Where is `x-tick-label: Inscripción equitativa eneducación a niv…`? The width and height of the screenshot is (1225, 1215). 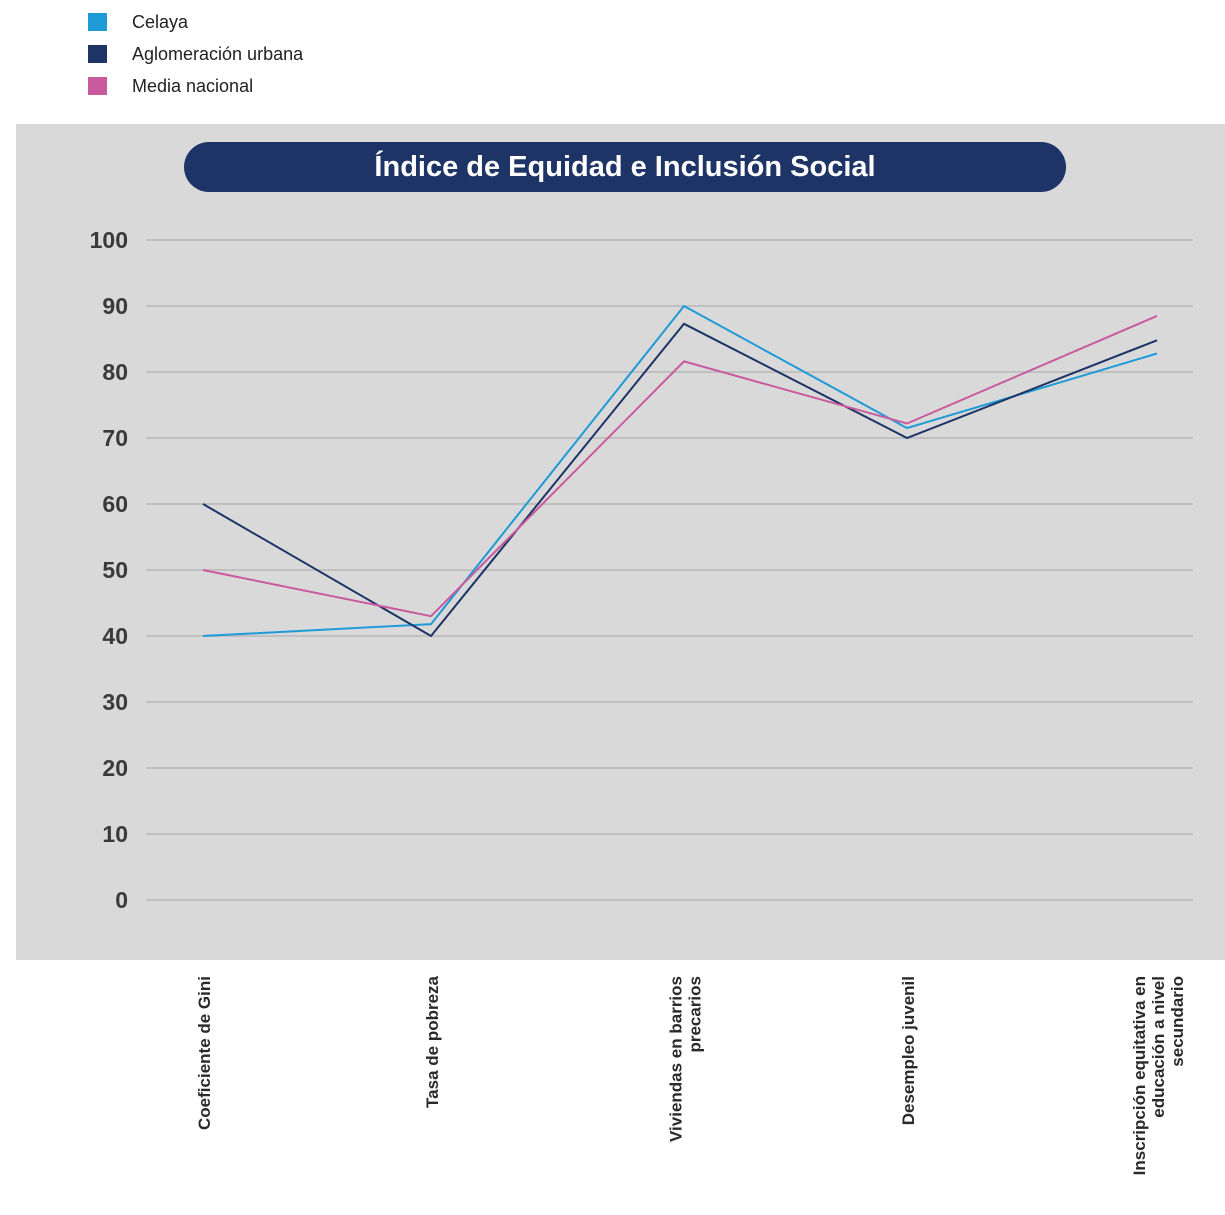 x-tick-label: Inscripción equitativa eneducación a niv… is located at coordinates (1158, 1075).